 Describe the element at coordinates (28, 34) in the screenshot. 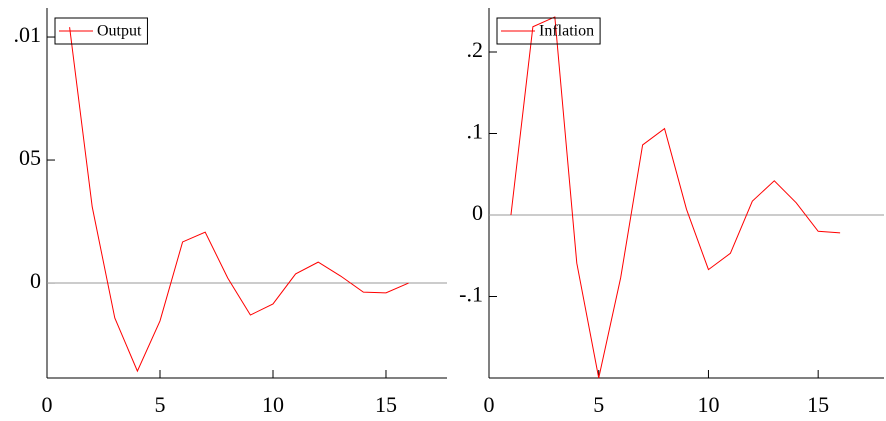

I see `y-tick-label: .01` at that location.